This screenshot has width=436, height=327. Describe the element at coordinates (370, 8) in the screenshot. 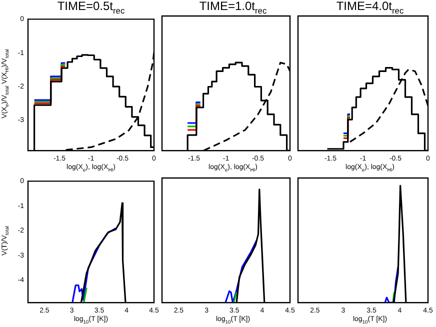

I see `chart-title: TIME=4.0t$_{rec}$` at that location.